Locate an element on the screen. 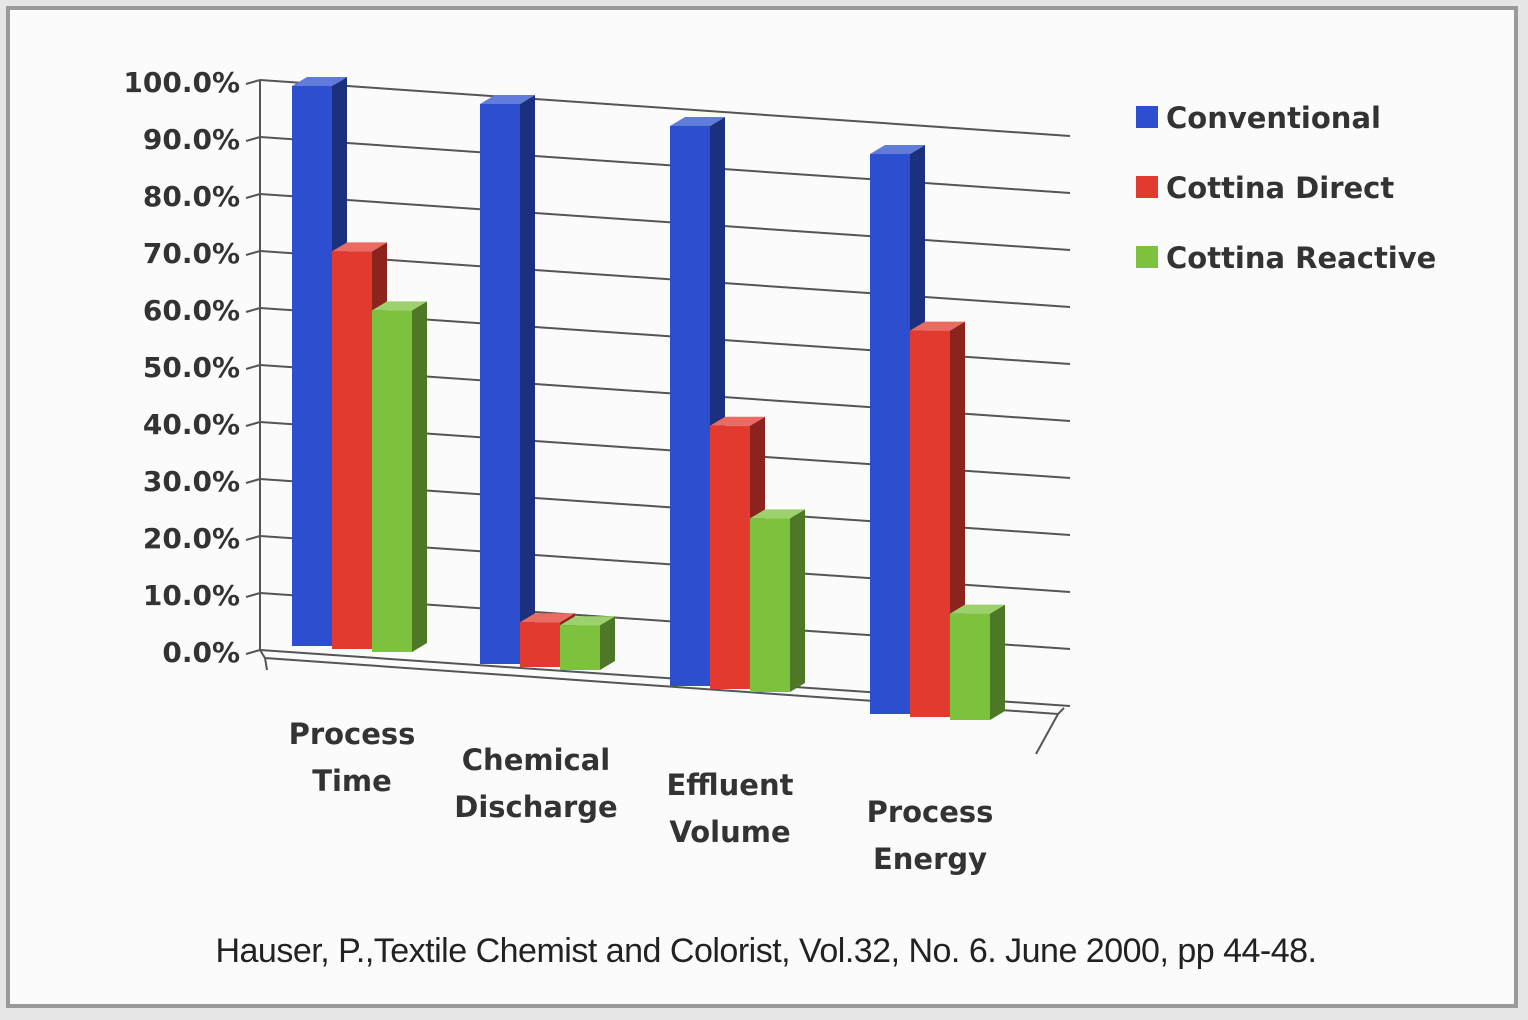 The image size is (1528, 1020). legend-item: Conventional is located at coordinates (1258, 118).